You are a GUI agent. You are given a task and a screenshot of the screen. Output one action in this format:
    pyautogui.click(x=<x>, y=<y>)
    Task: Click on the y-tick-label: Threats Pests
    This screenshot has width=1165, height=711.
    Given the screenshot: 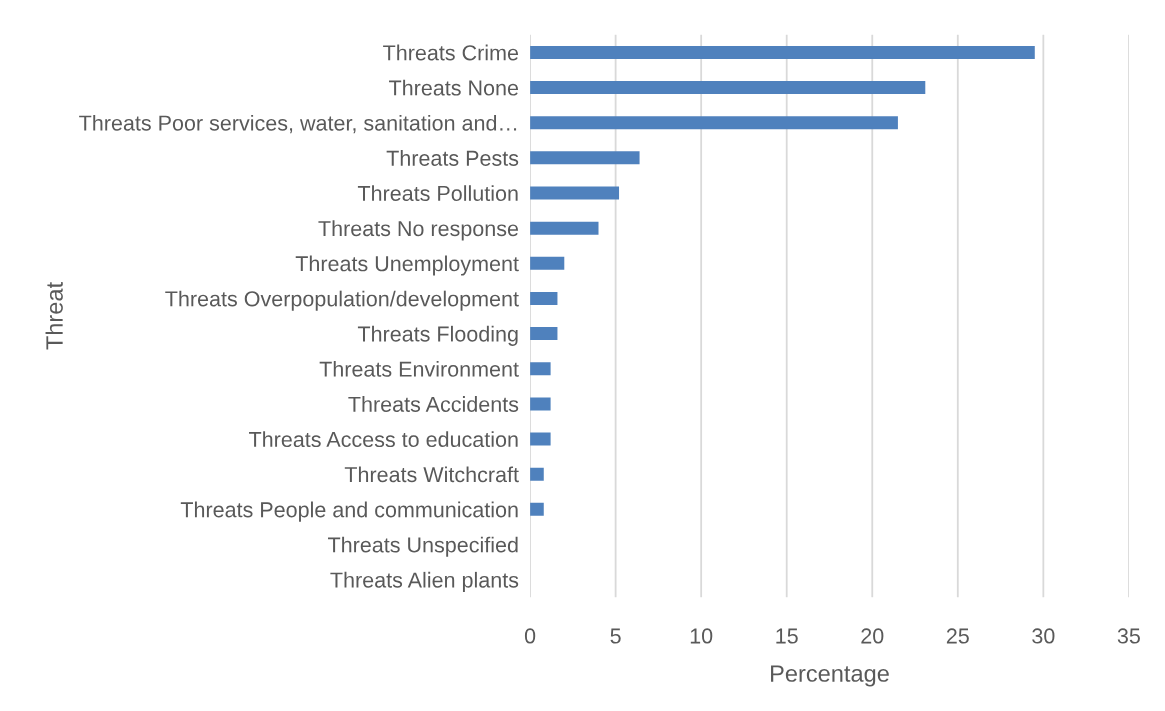 What is the action you would take?
    pyautogui.click(x=452, y=158)
    